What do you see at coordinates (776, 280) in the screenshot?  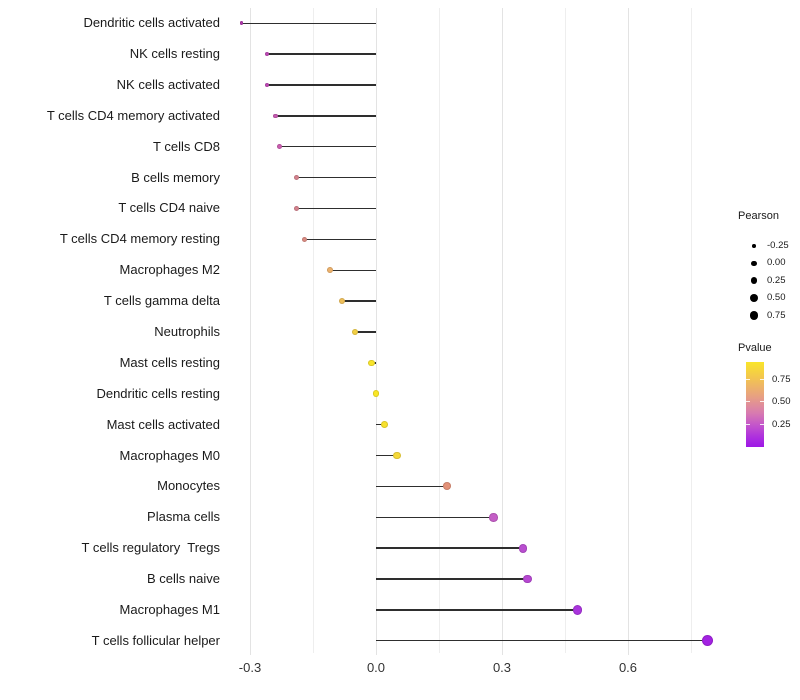 I see `size-legend-value: 0.25` at bounding box center [776, 280].